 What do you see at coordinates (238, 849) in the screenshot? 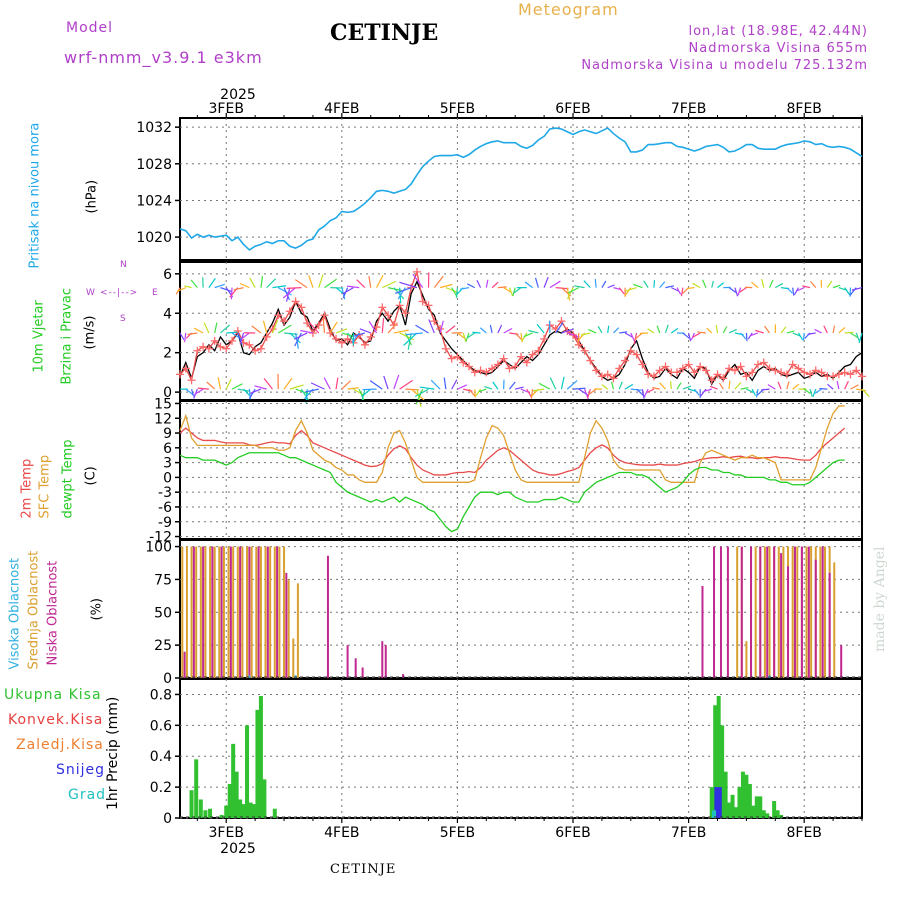
I see `bottom-year-label: 2025` at bounding box center [238, 849].